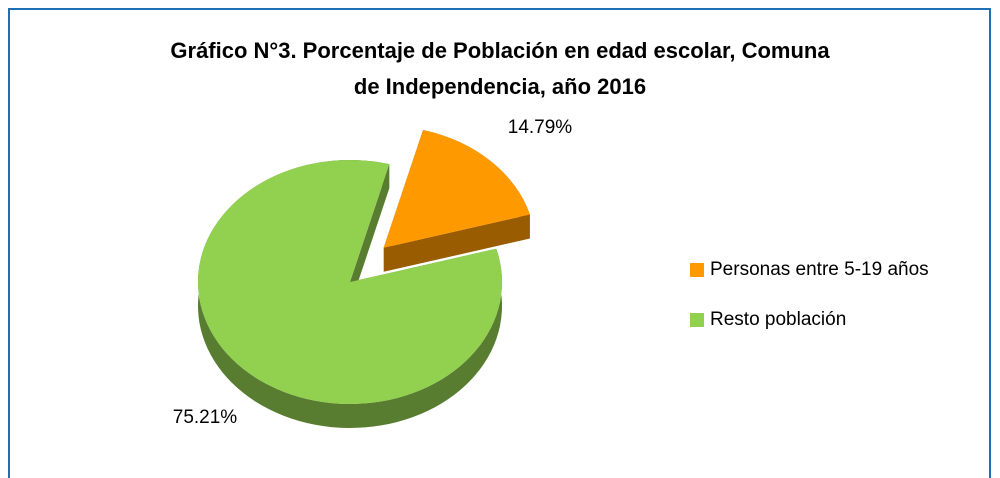  What do you see at coordinates (778, 319) in the screenshot?
I see `legend-label: Resto población` at bounding box center [778, 319].